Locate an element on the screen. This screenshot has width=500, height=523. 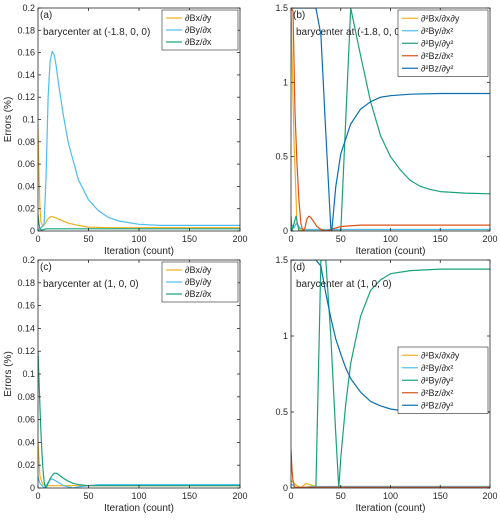
legend-box is located at coordinates (200, 30).